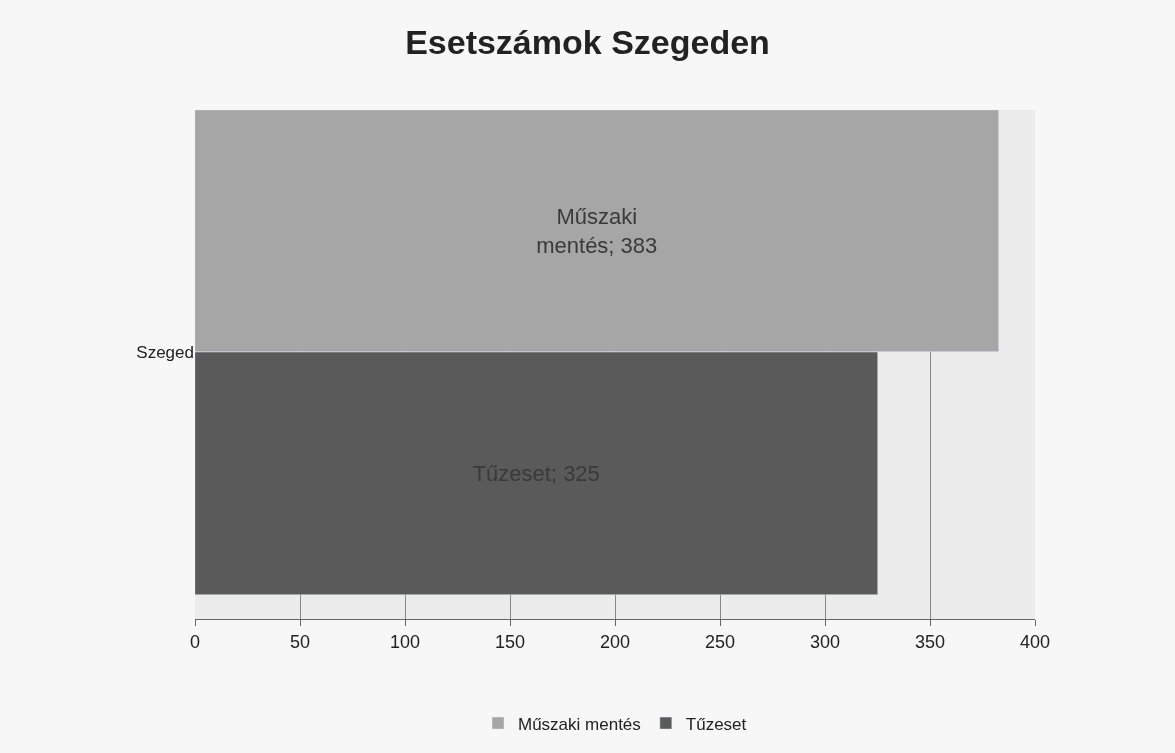 Image resolution: width=1175 pixels, height=753 pixels. What do you see at coordinates (1035, 641) in the screenshot?
I see `x-tick-label: 400` at bounding box center [1035, 641].